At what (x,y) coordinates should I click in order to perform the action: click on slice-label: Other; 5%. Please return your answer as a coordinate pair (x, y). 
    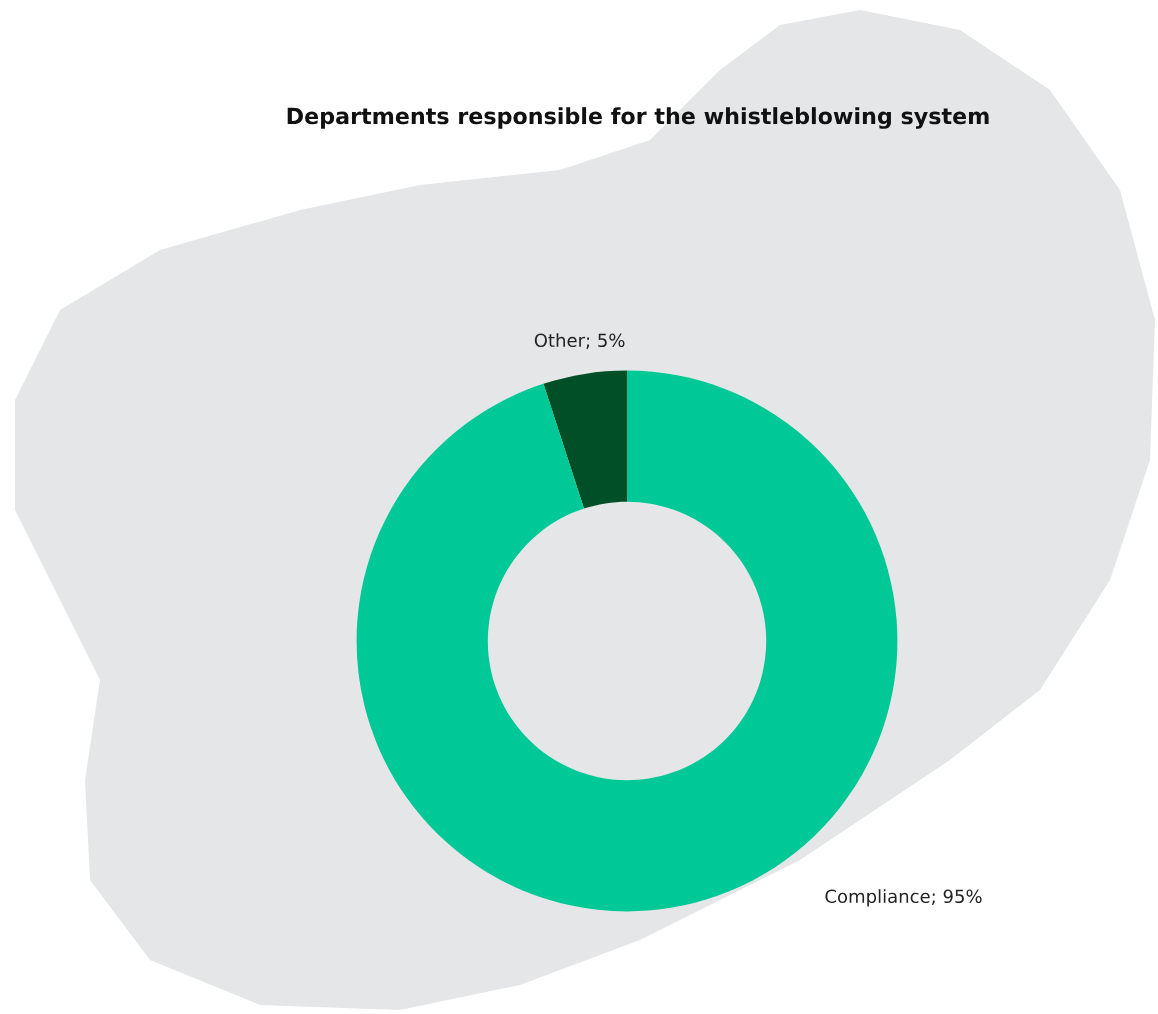
    Looking at the image, I should click on (579, 341).